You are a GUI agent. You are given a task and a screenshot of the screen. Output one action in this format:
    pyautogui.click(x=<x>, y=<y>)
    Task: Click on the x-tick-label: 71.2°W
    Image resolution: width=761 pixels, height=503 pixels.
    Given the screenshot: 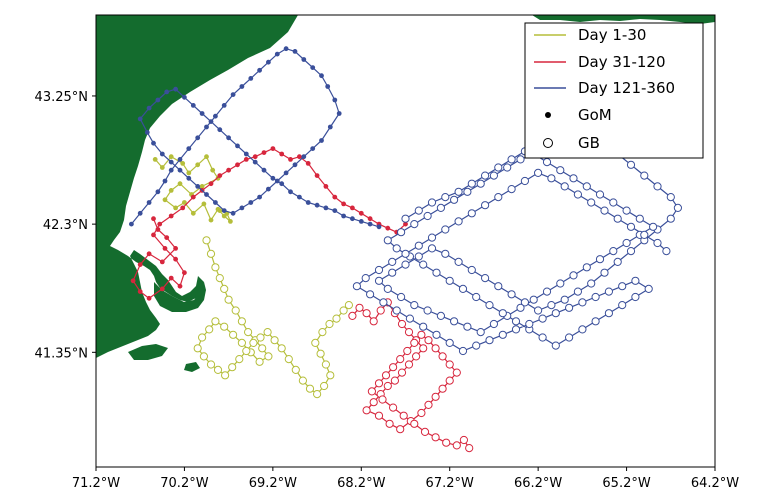 What is the action you would take?
    pyautogui.click(x=96, y=483)
    